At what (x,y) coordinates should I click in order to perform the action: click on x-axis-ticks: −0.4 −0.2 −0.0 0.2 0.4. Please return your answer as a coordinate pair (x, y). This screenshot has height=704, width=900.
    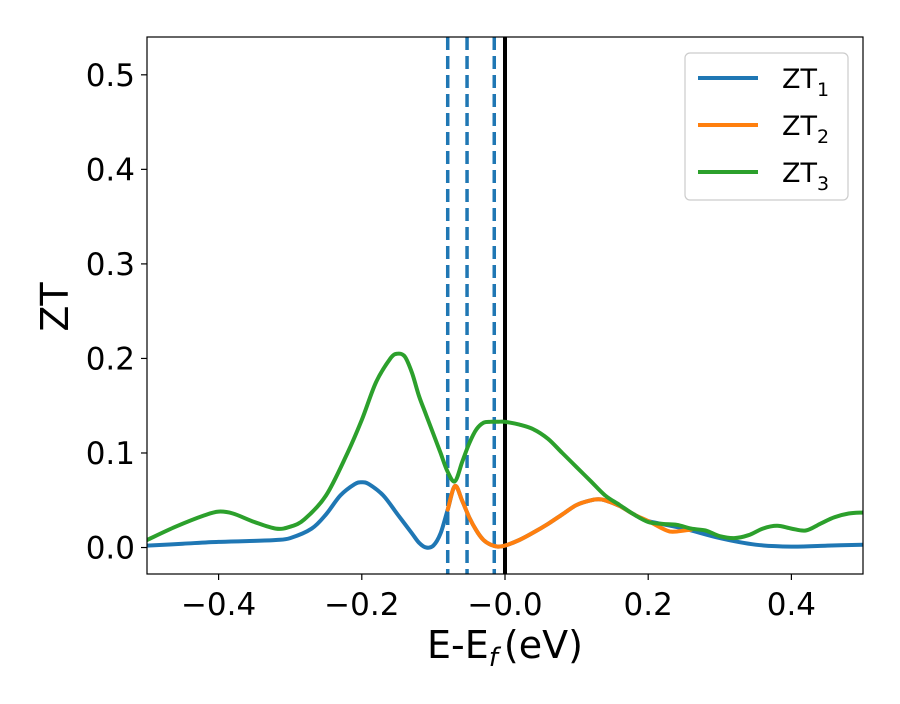
    Looking at the image, I should click on (498, 598).